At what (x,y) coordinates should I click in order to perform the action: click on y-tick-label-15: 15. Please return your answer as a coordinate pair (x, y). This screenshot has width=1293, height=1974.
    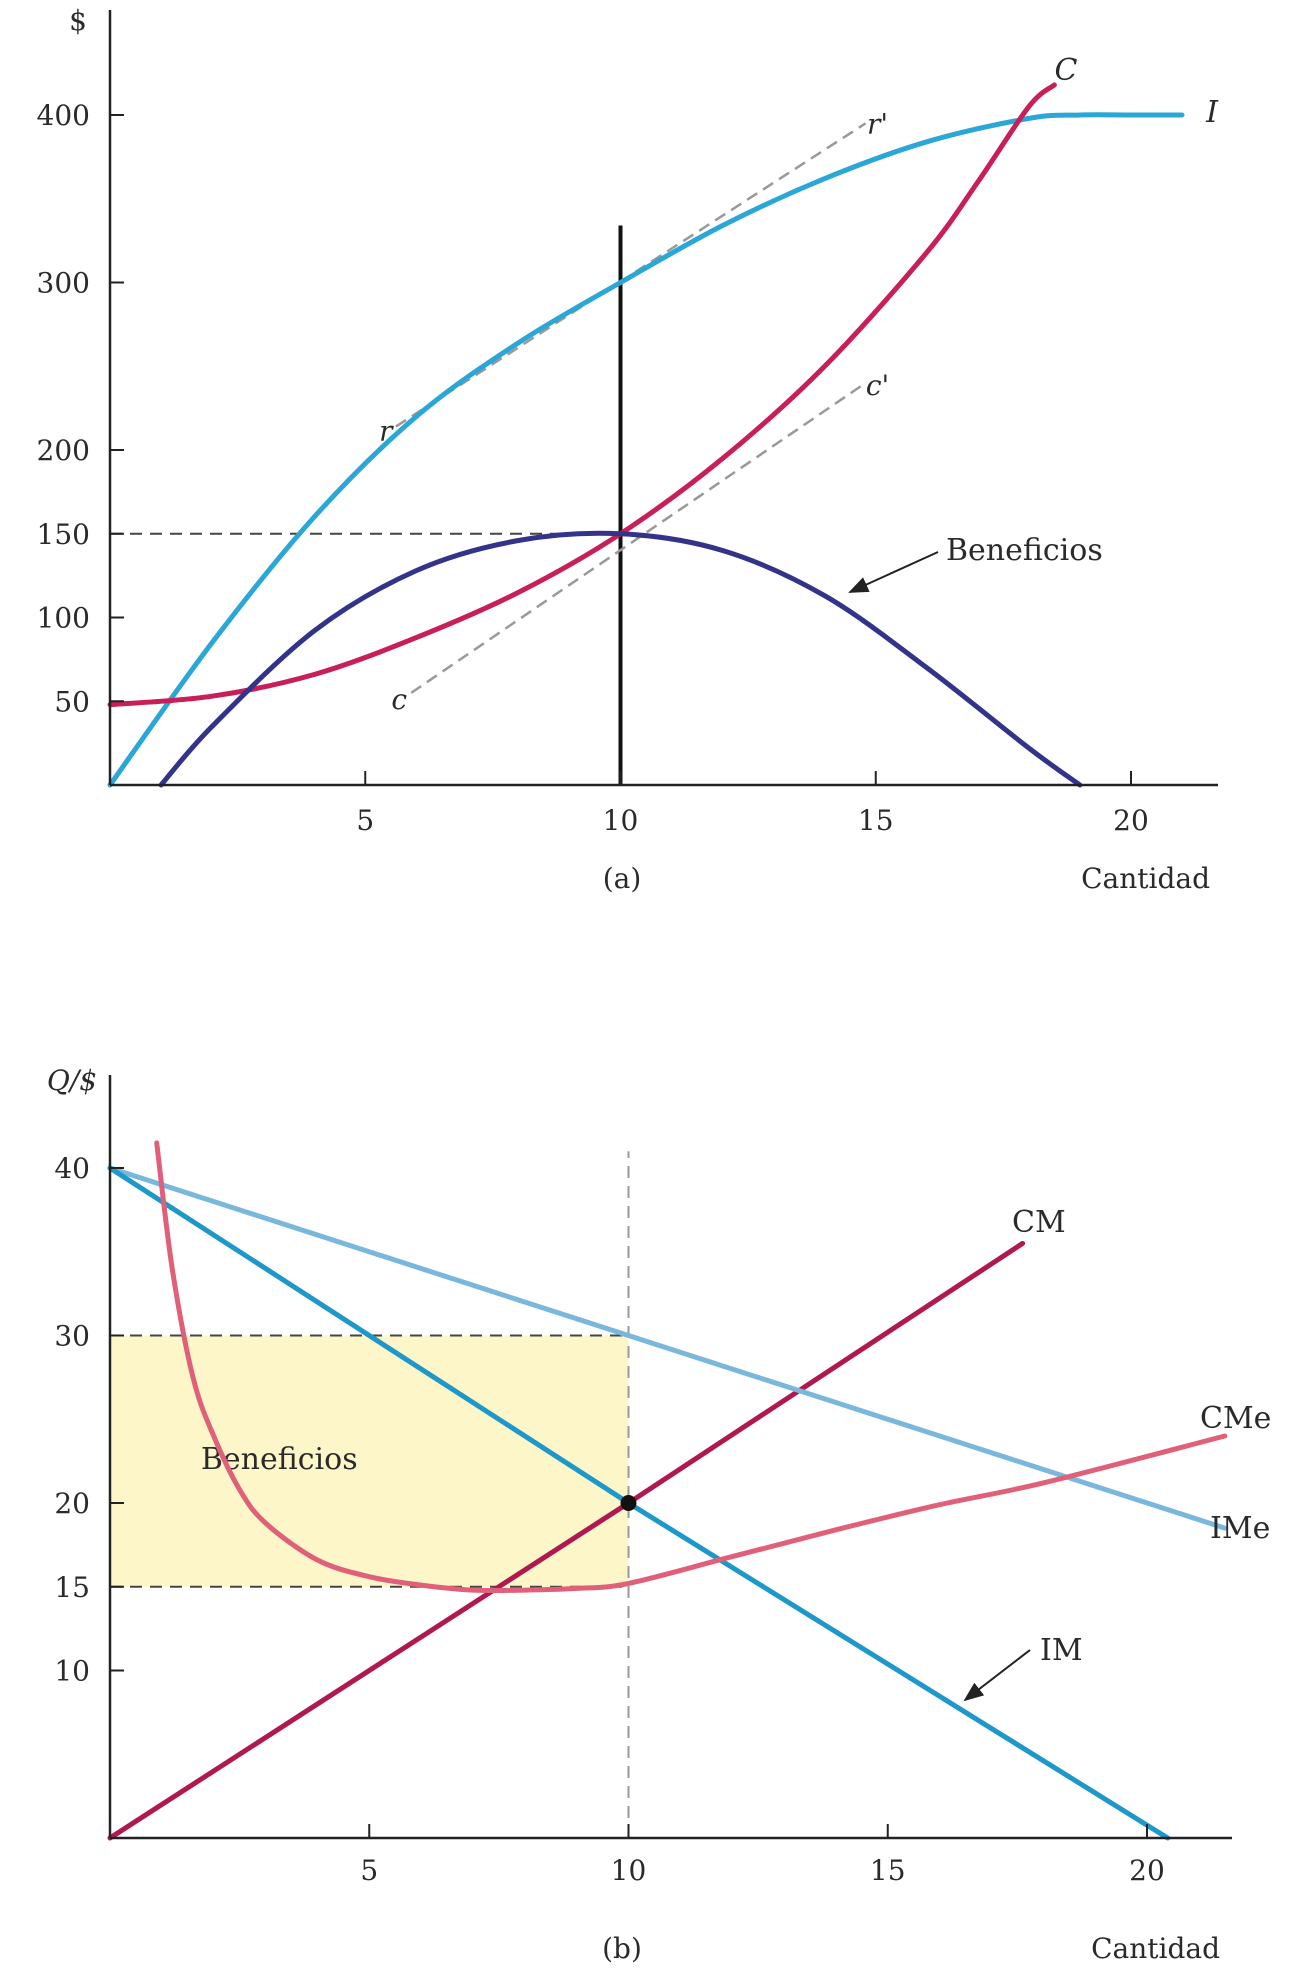
    Looking at the image, I should click on (72, 1587).